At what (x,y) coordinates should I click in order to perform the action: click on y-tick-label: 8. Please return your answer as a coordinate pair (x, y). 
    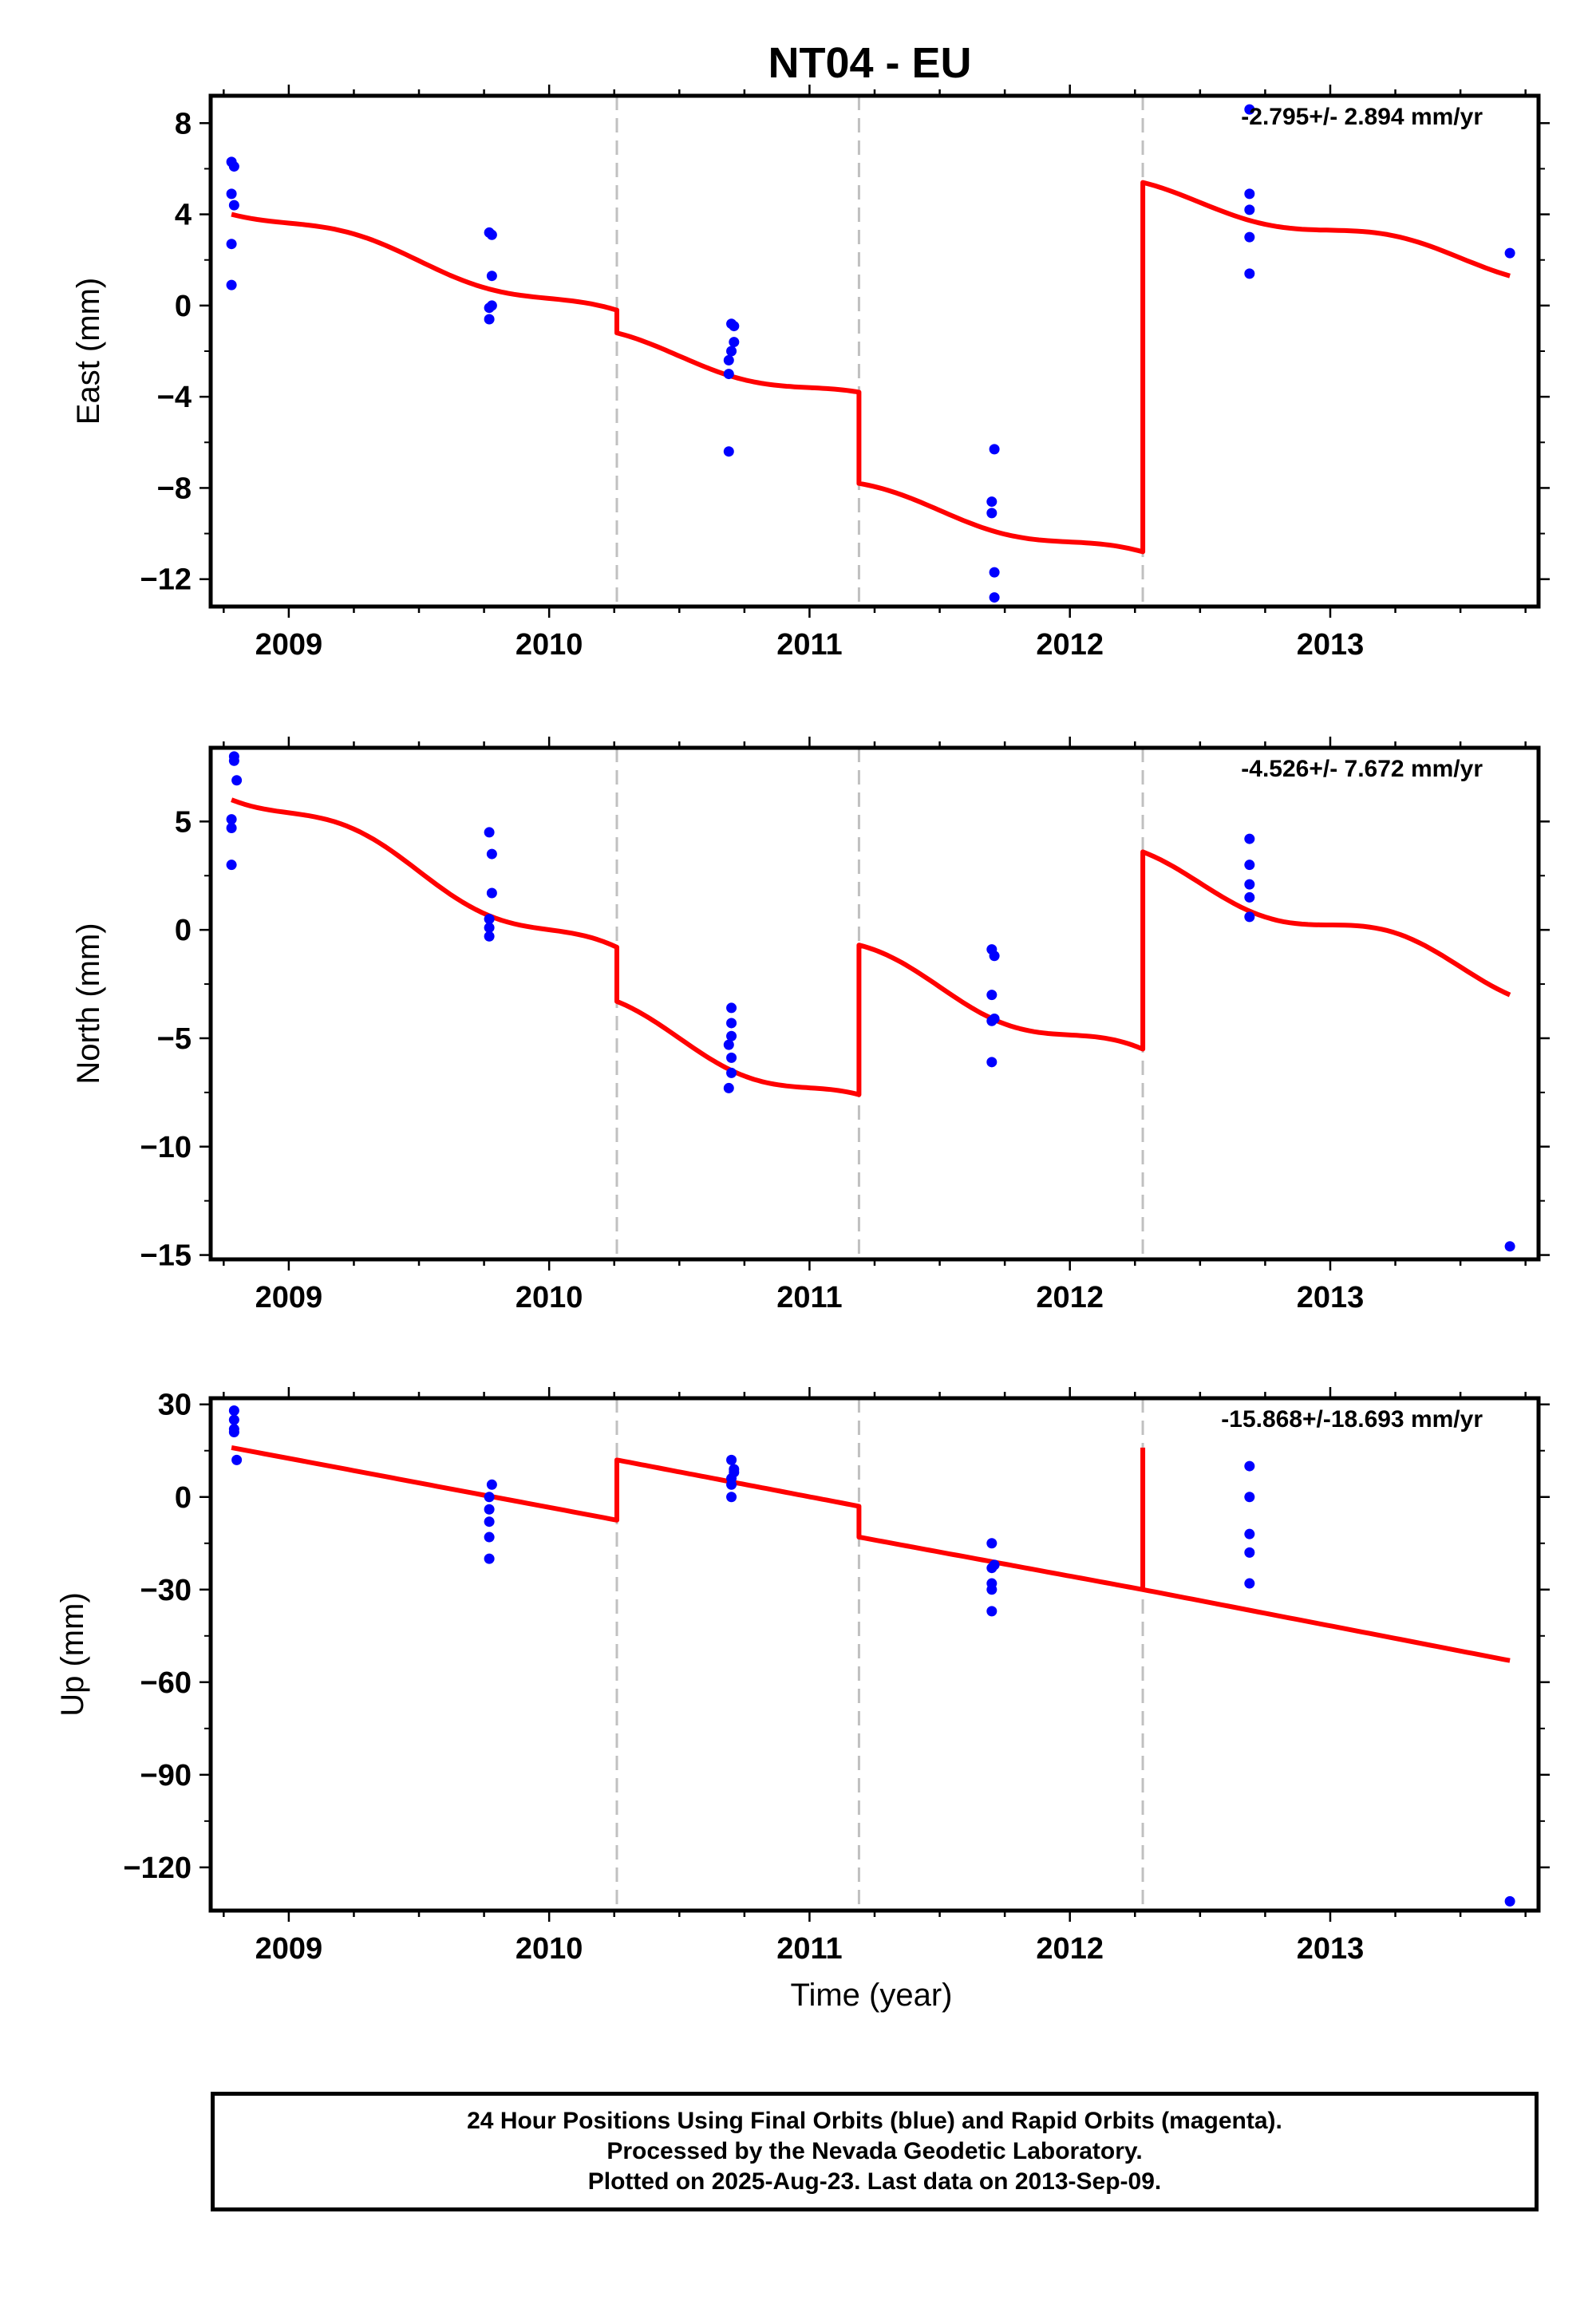
    Looking at the image, I should click on (183, 124).